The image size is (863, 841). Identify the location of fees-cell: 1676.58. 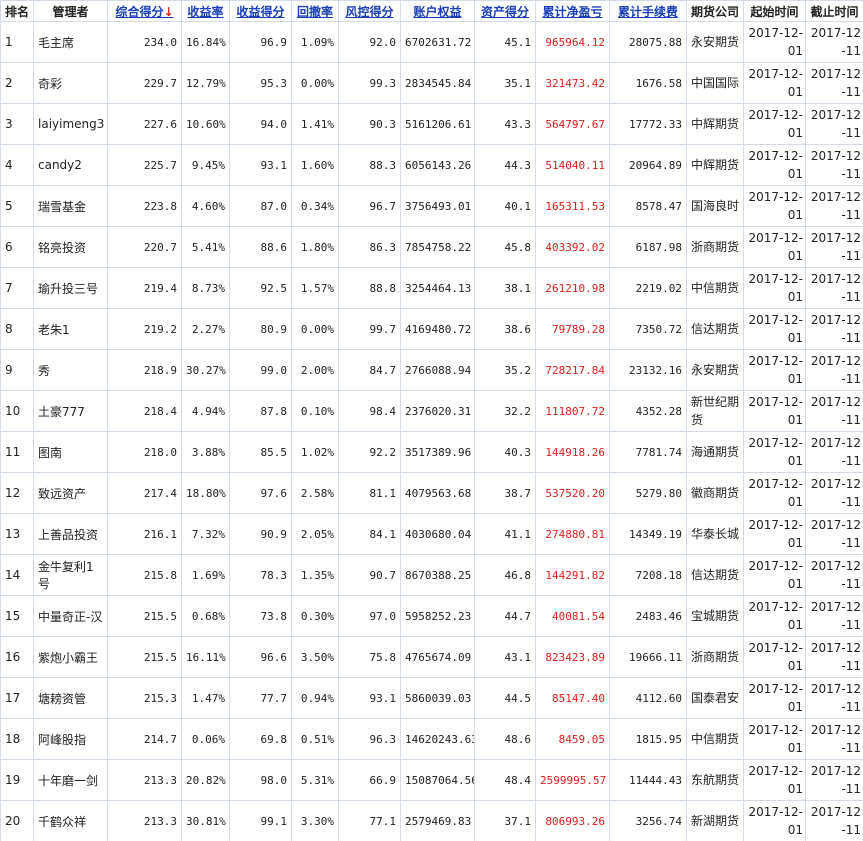
(648, 83).